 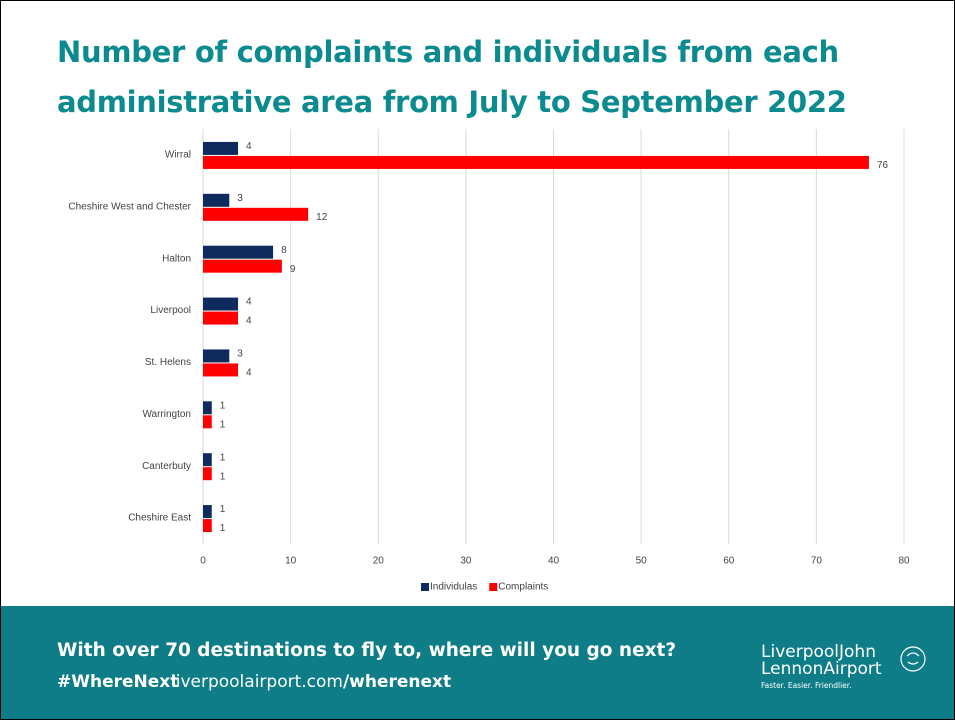 I want to click on x-tick-label: 0, so click(x=203, y=561).